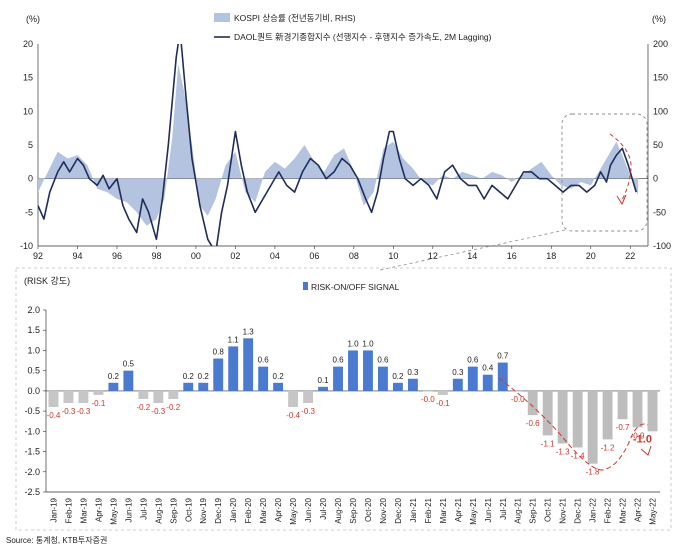 The width and height of the screenshot is (688, 552). What do you see at coordinates (305, 286) in the screenshot?
I see `legend-swatch-signal` at bounding box center [305, 286].